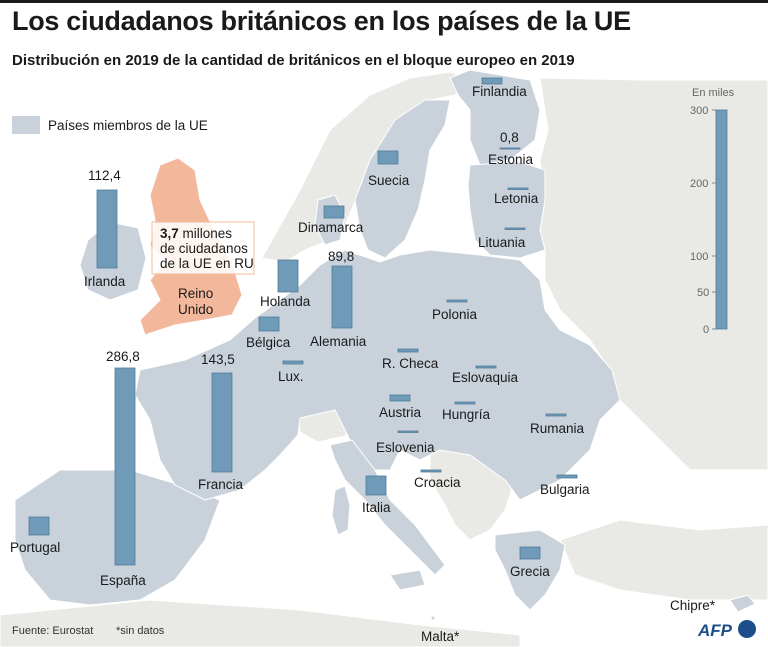 This screenshot has width=768, height=647. What do you see at coordinates (268, 342) in the screenshot?
I see `label-belgica: Bélgica` at bounding box center [268, 342].